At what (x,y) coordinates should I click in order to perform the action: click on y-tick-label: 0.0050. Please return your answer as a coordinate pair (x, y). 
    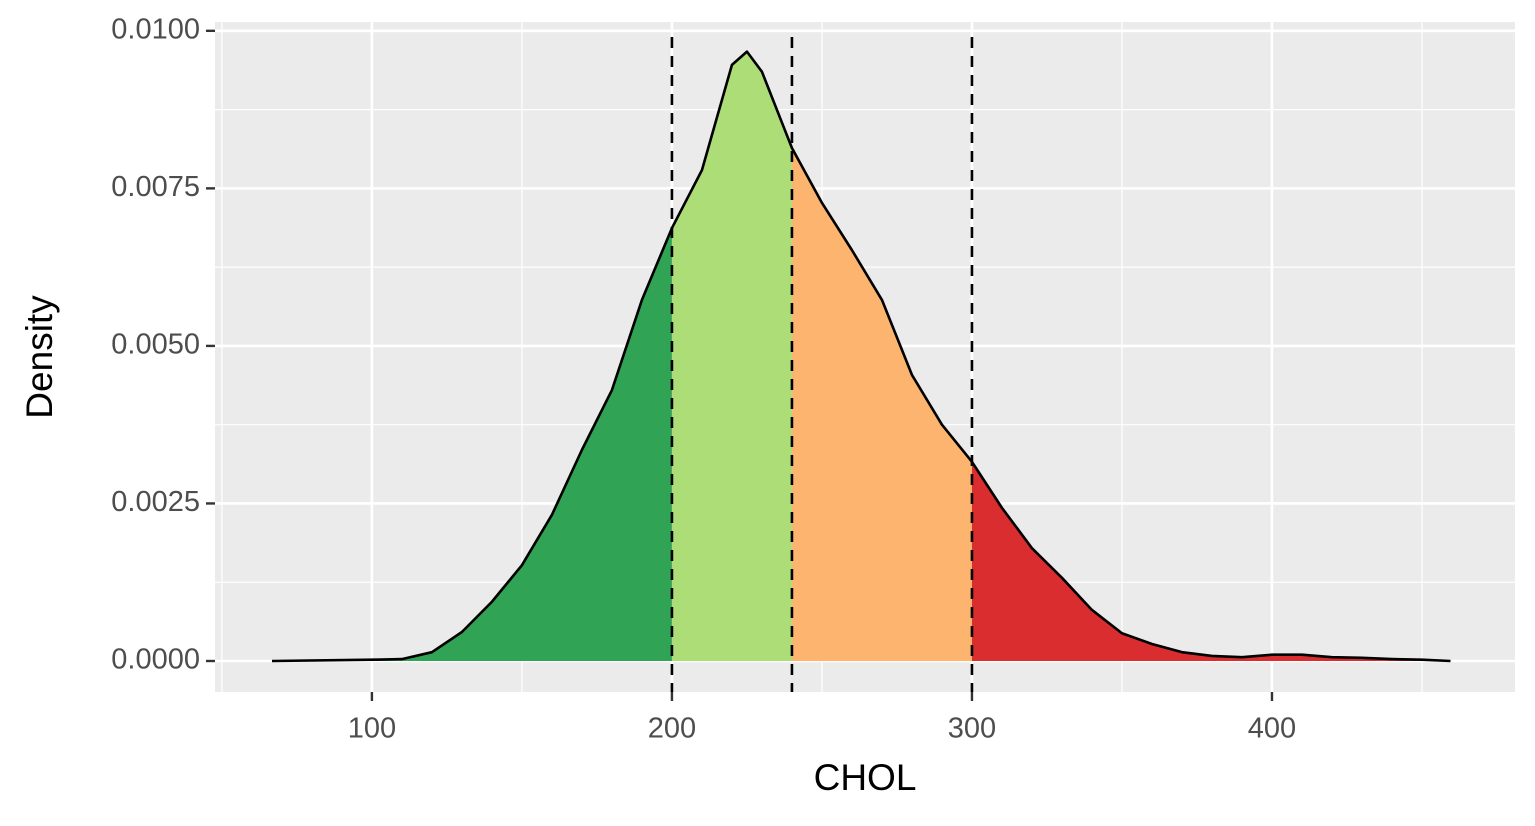
    Looking at the image, I should click on (155, 345).